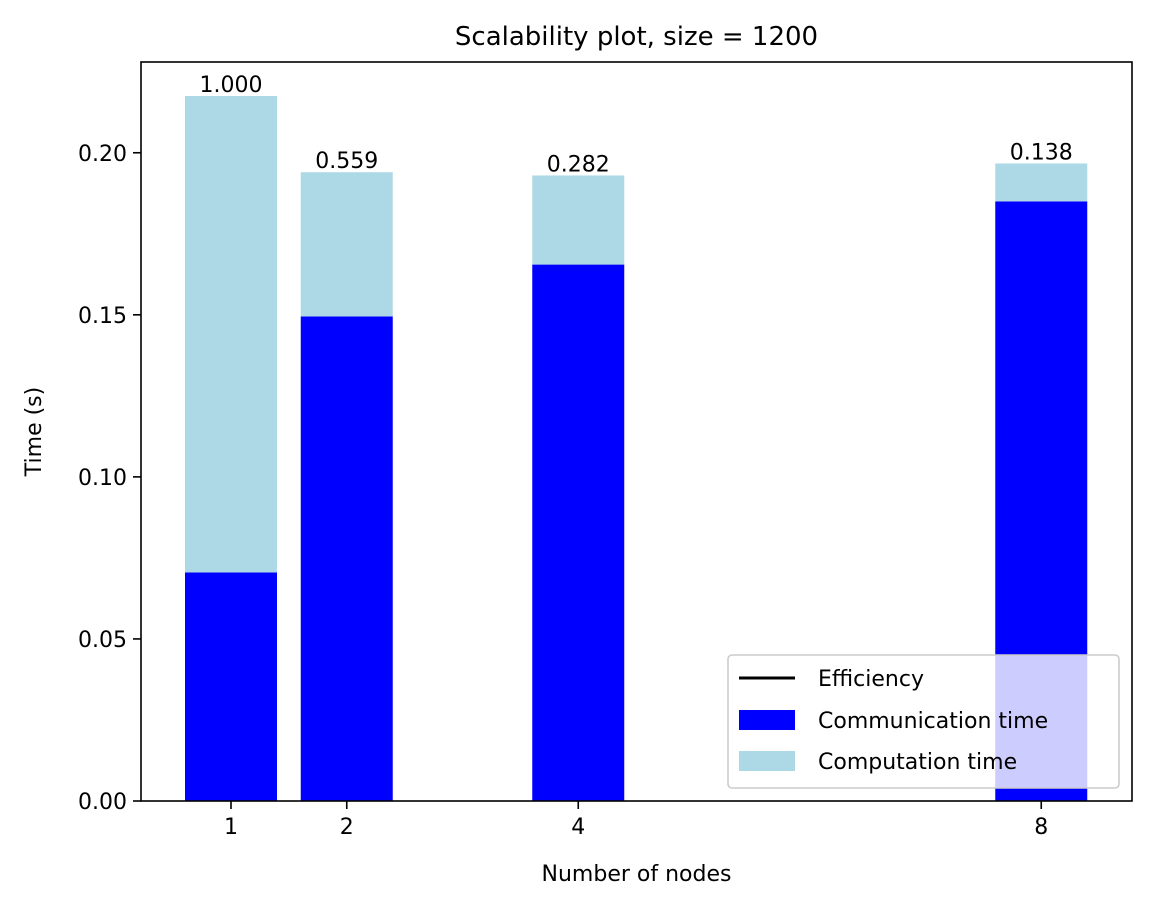 The image size is (1152, 908). Describe the element at coordinates (578, 827) in the screenshot. I see `x-tick-label: 4` at that location.